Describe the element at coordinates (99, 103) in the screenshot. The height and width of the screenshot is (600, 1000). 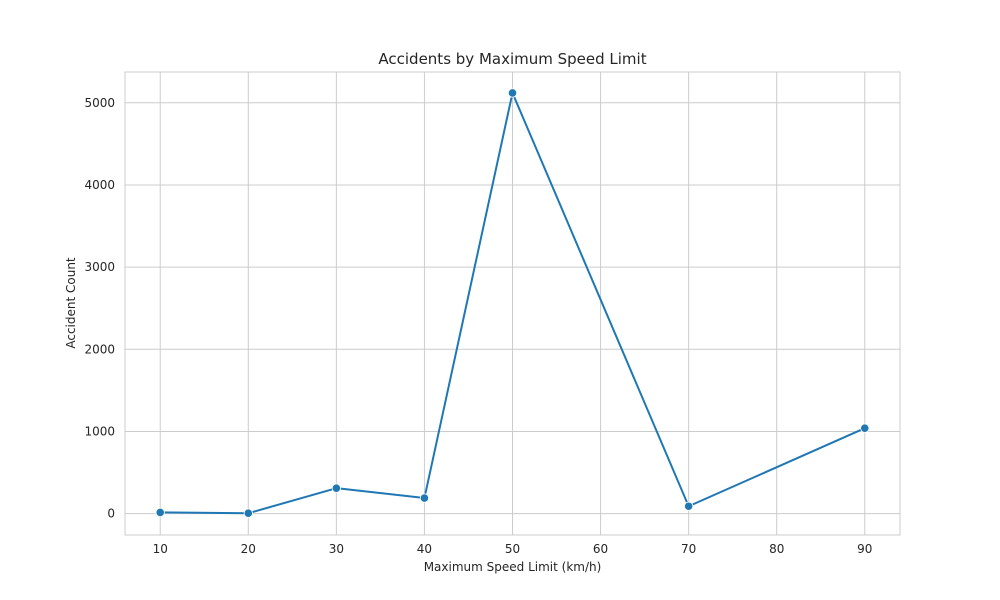
I see `y-tick-label: 5000` at that location.